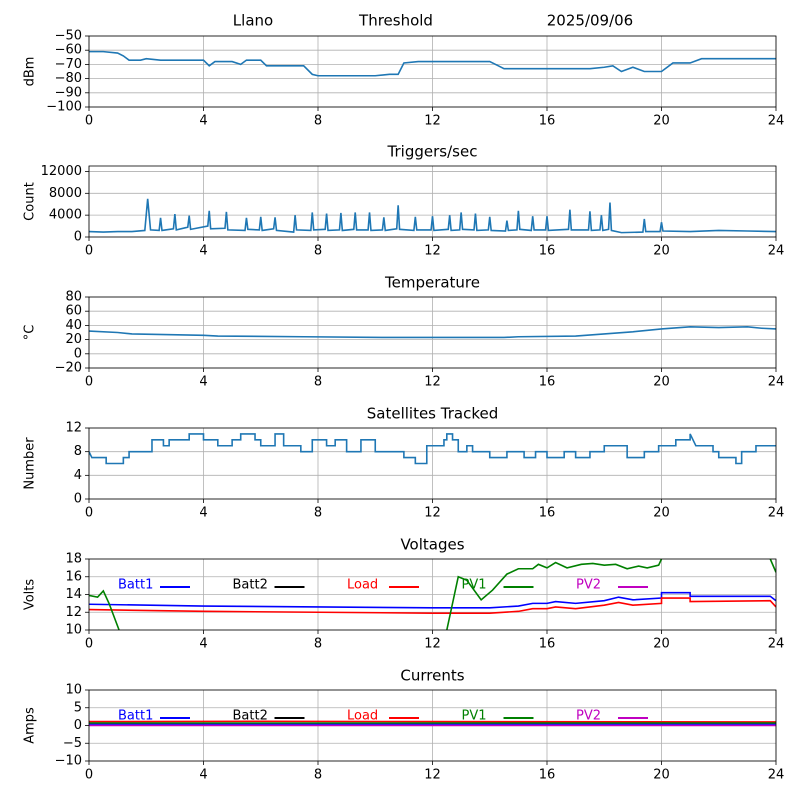 This screenshot has height=800, width=800. I want to click on y-tick-label: −70, so click(68, 64).